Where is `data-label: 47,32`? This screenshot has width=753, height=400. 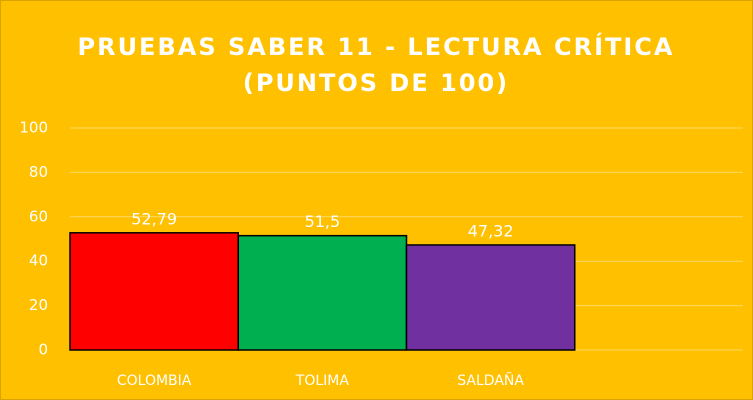 data-label: 47,32 is located at coordinates (491, 230).